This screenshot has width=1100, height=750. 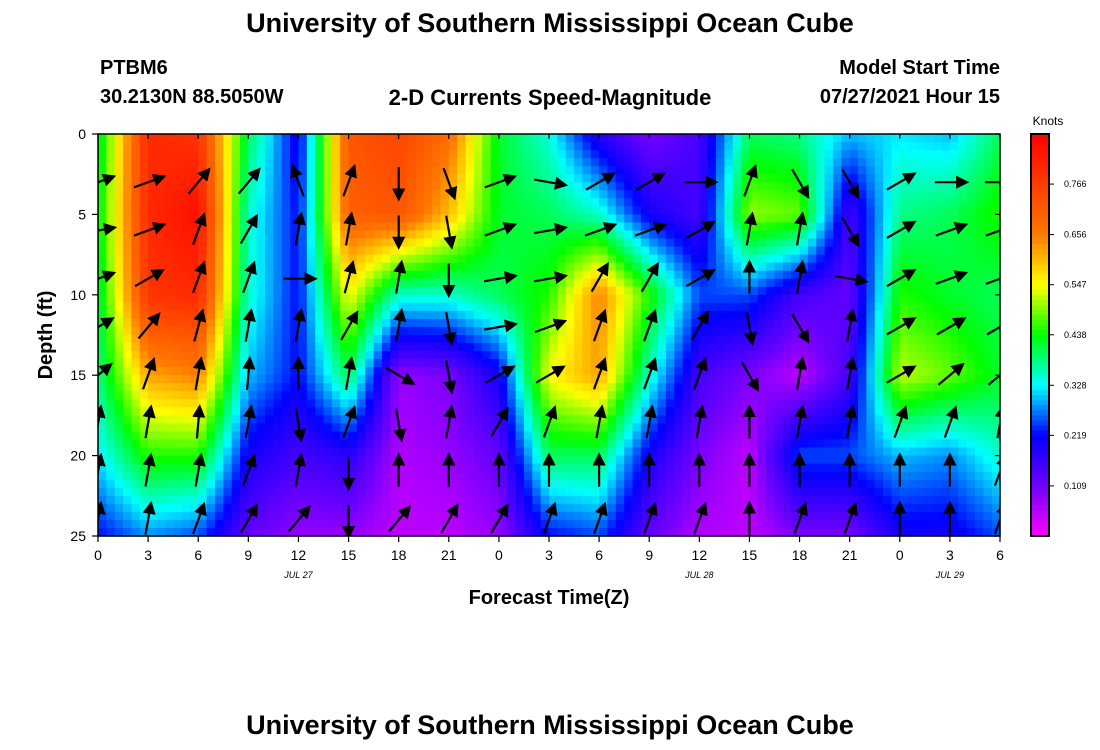 What do you see at coordinates (909, 97) in the screenshot?
I see `model-start-time: 07/27/2021 Hour 15` at bounding box center [909, 97].